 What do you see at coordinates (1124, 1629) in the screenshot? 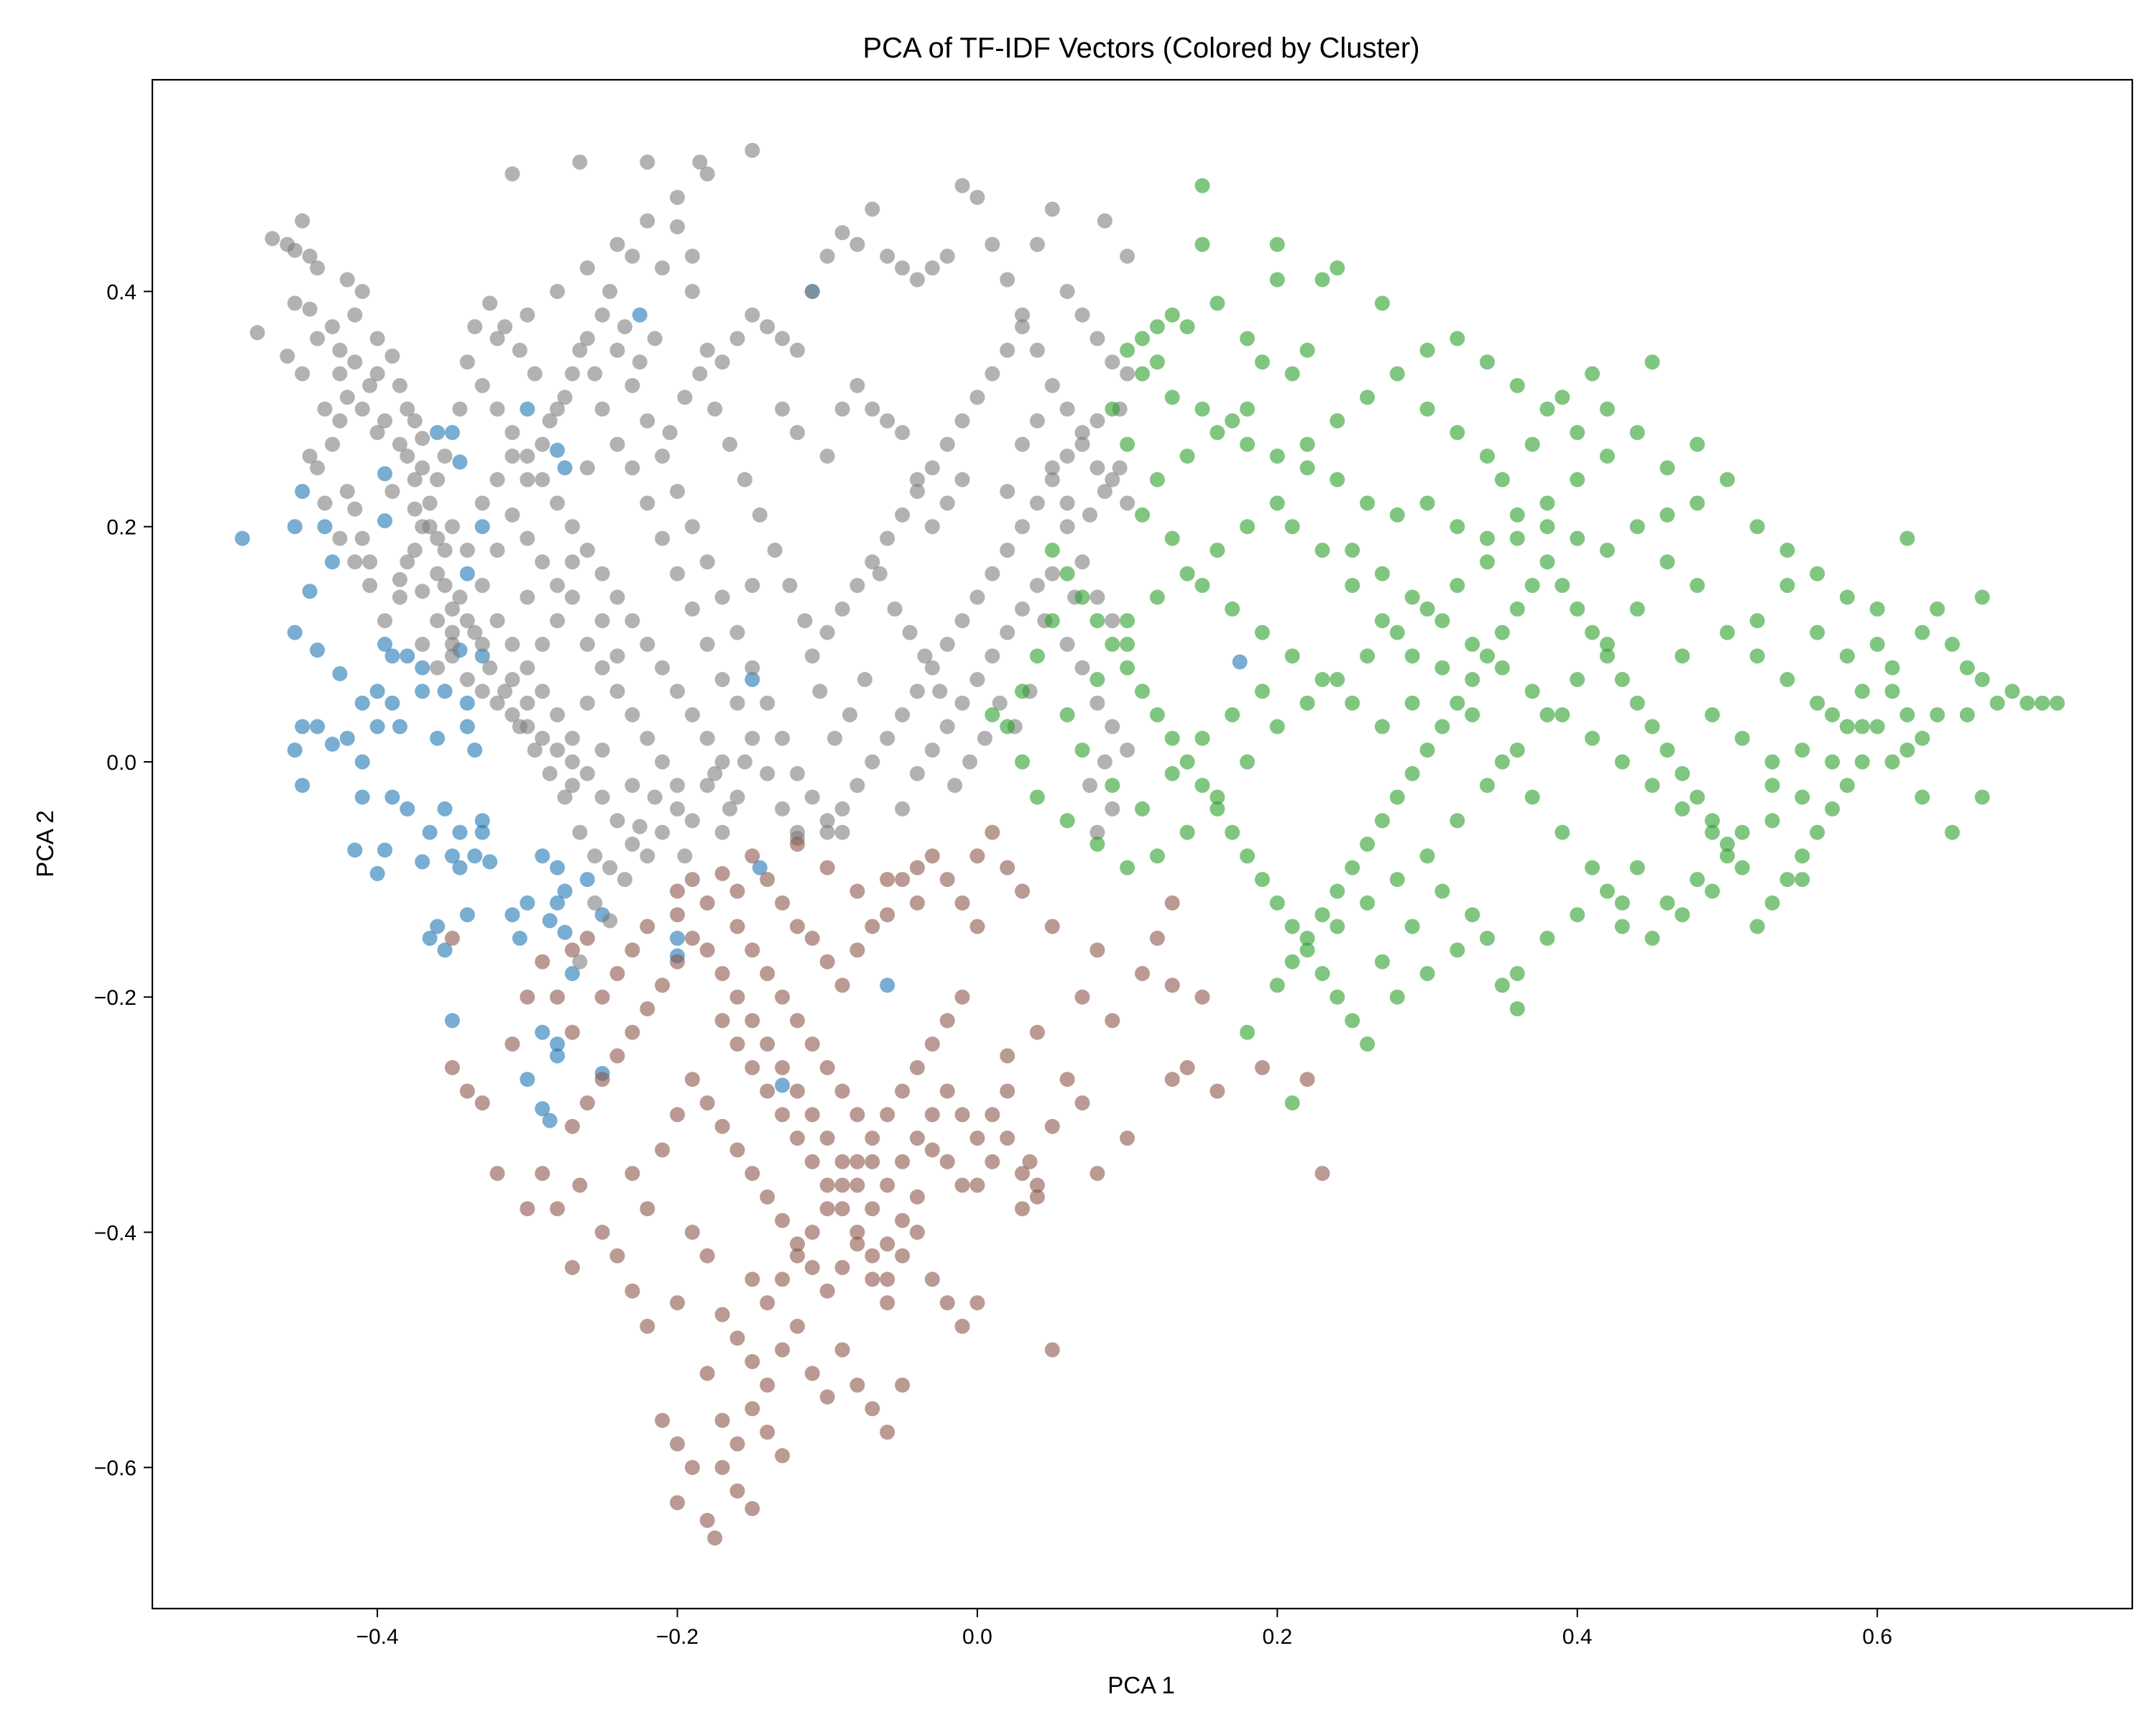
I see `x-axis-ticks: −0.4 −0.2 0.0 0.2 0.4 0.6` at bounding box center [1124, 1629].